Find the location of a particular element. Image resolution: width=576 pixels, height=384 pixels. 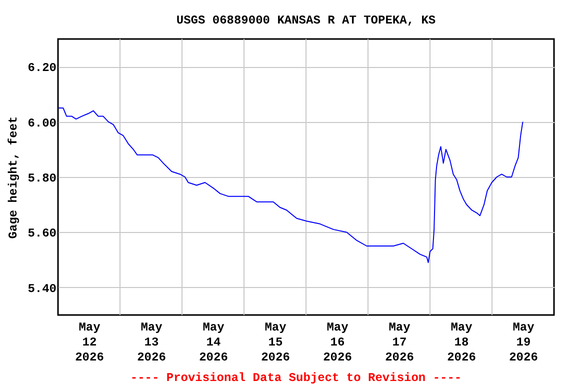

x-tick-label: May 16 2026 is located at coordinates (337, 342).